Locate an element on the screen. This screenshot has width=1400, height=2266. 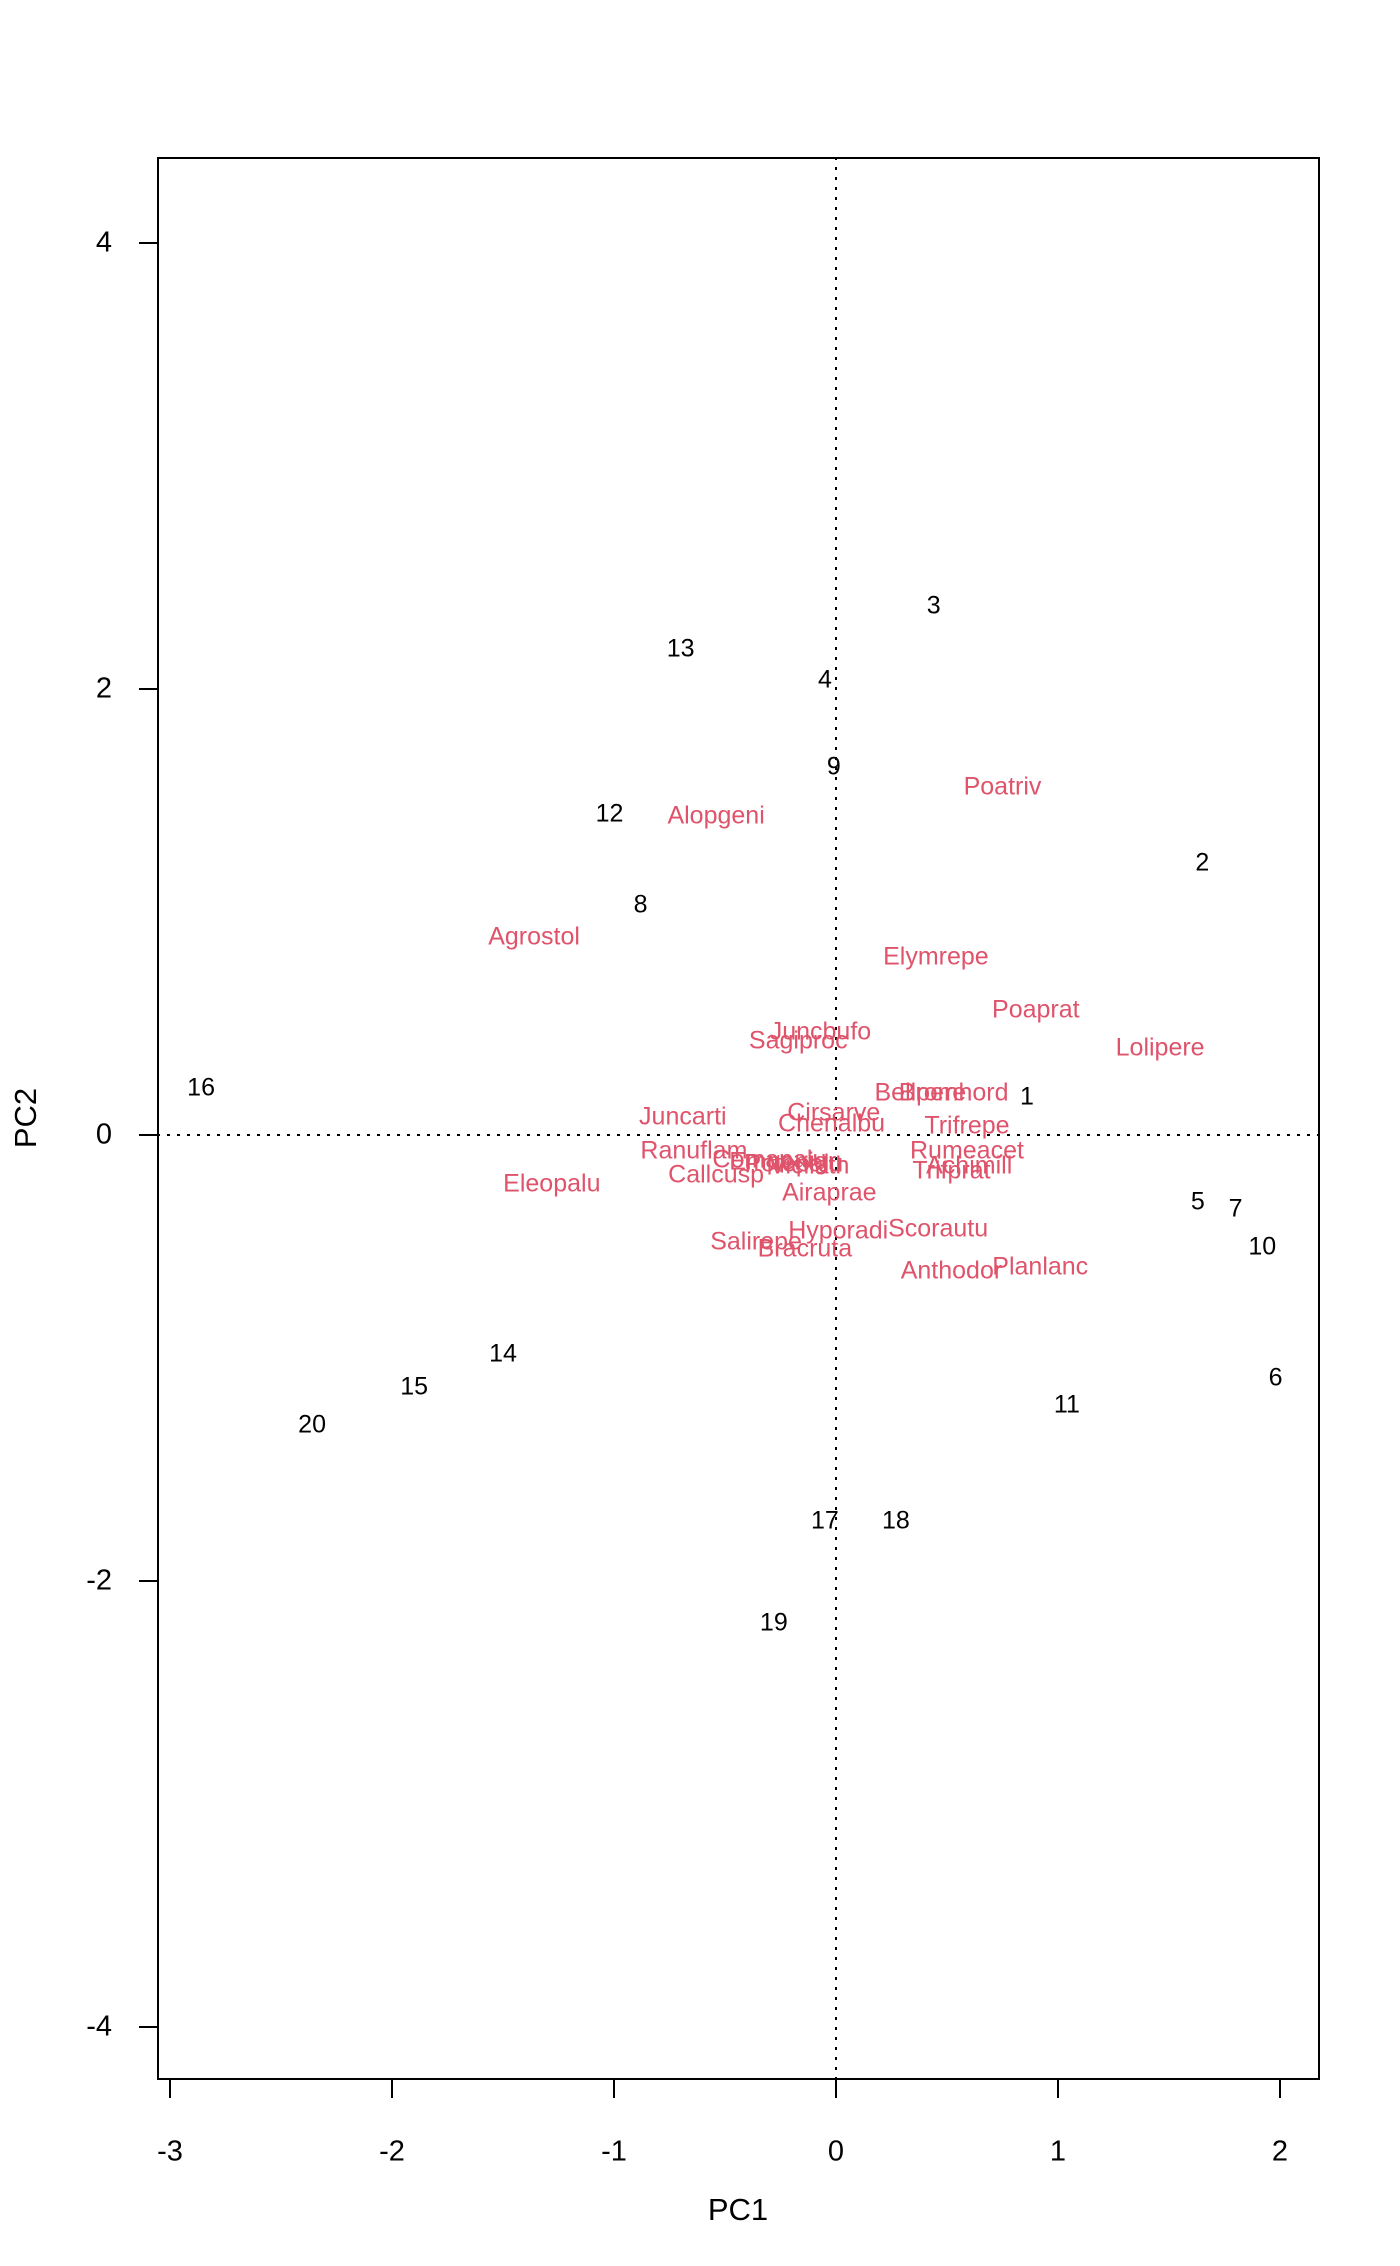
site-label: 9 is located at coordinates (833, 766).